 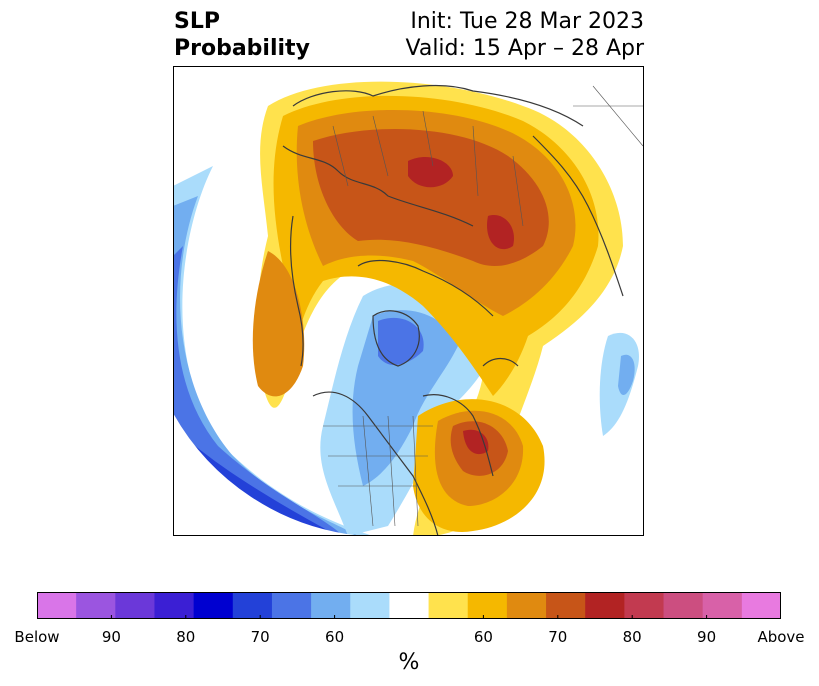 I want to click on colorbar-tick-label: Above, so click(x=781, y=637).